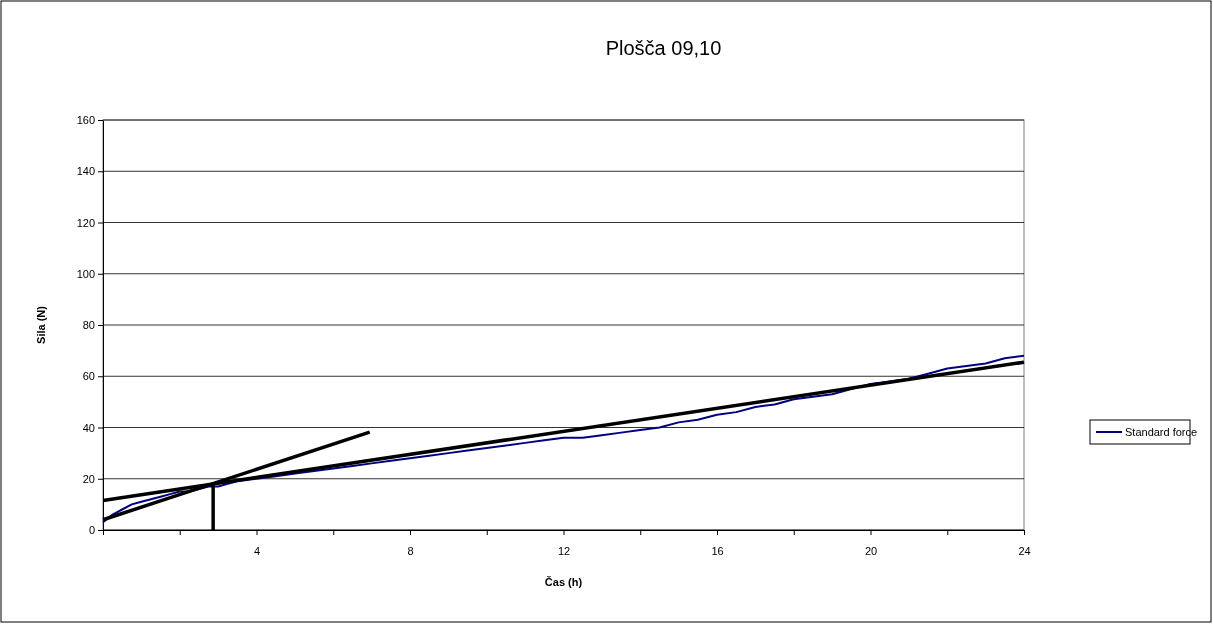 This screenshot has height=624, width=1213. Describe the element at coordinates (257, 550) in the screenshot. I see `x-tick-label: 4` at that location.